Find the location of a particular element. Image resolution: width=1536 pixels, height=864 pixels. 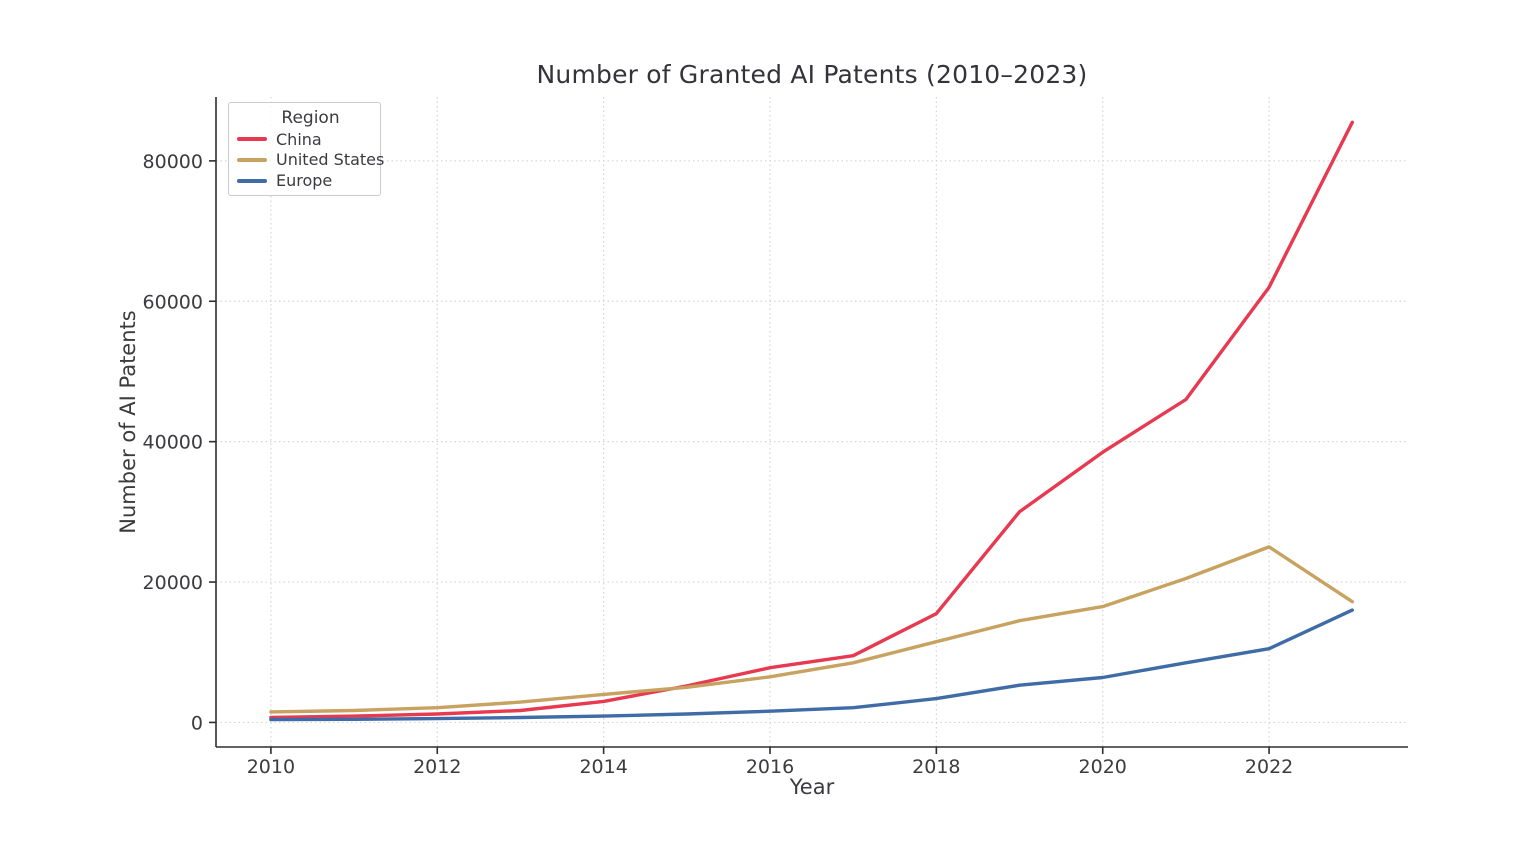

x-tick-label-2010: 2010 is located at coordinates (271, 767).